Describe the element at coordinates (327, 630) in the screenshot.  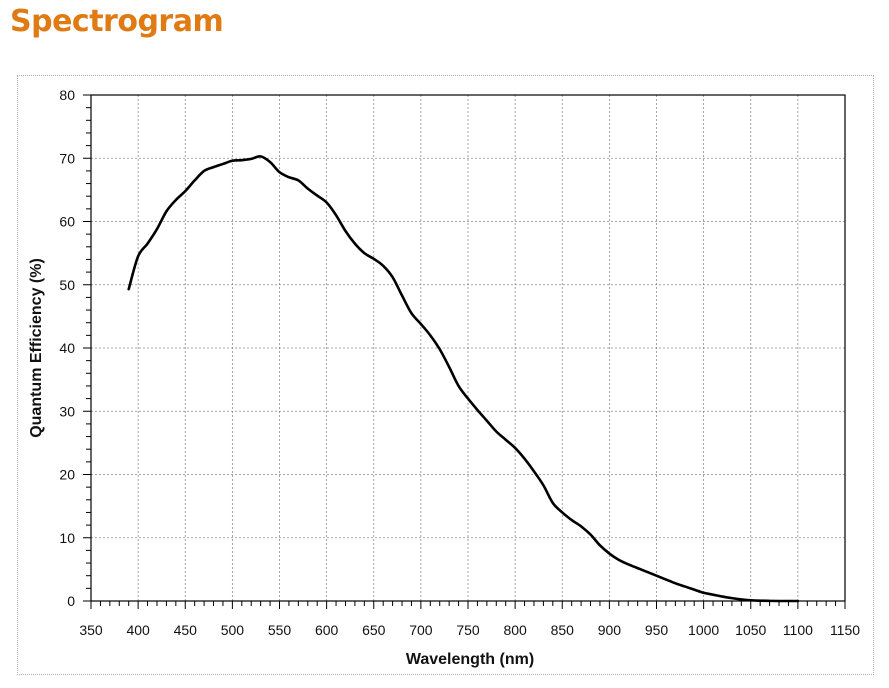
I see `x-tick-label: 600` at that location.